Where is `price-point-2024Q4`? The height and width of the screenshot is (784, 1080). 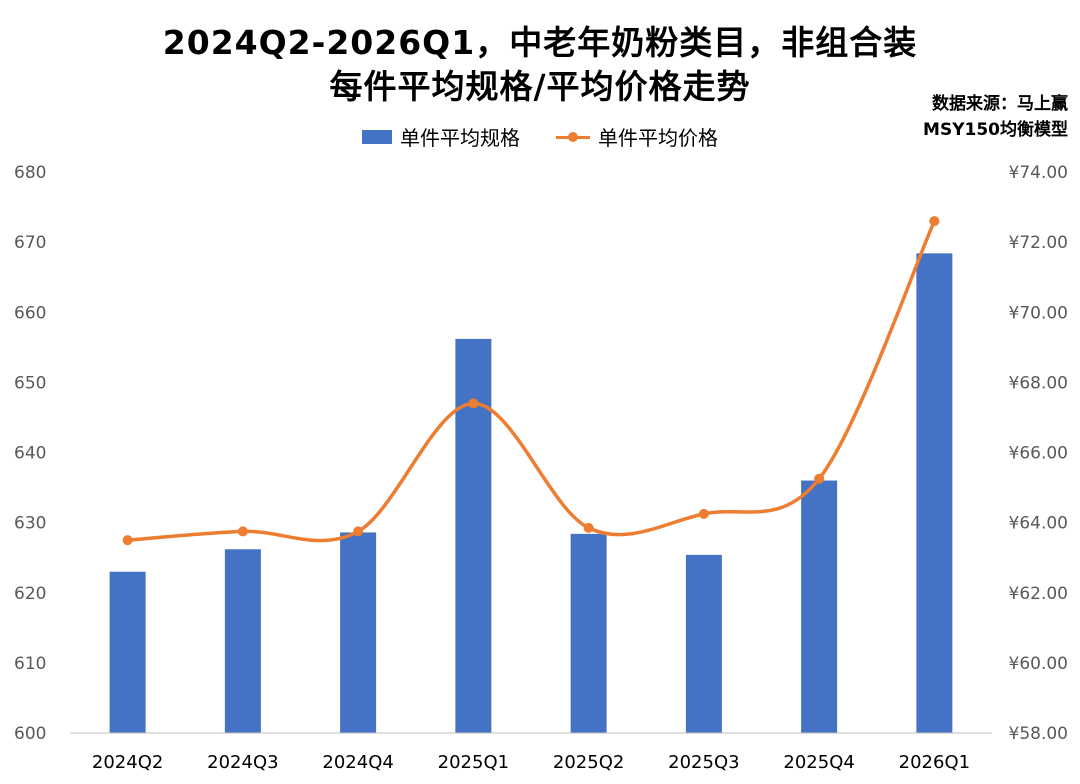
price-point-2024Q4 is located at coordinates (358, 531).